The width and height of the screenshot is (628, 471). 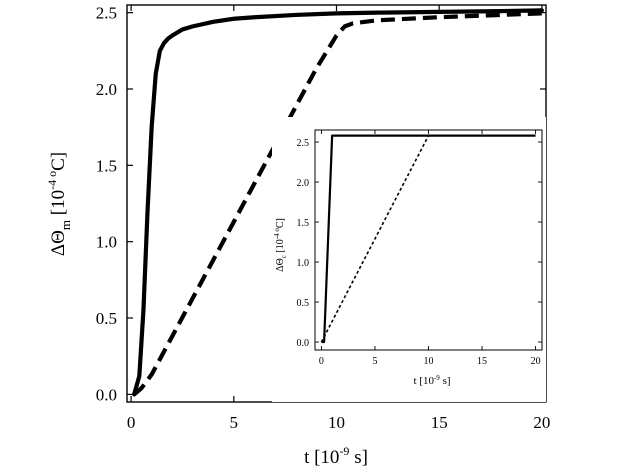 I want to click on main-y-axis-label-sub: m, so click(x=65, y=225).